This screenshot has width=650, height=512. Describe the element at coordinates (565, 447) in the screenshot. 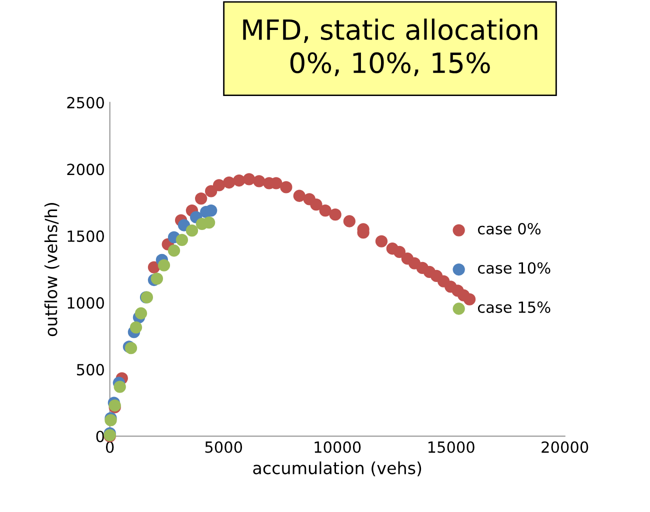

I see `x-tick-label: 20000` at that location.